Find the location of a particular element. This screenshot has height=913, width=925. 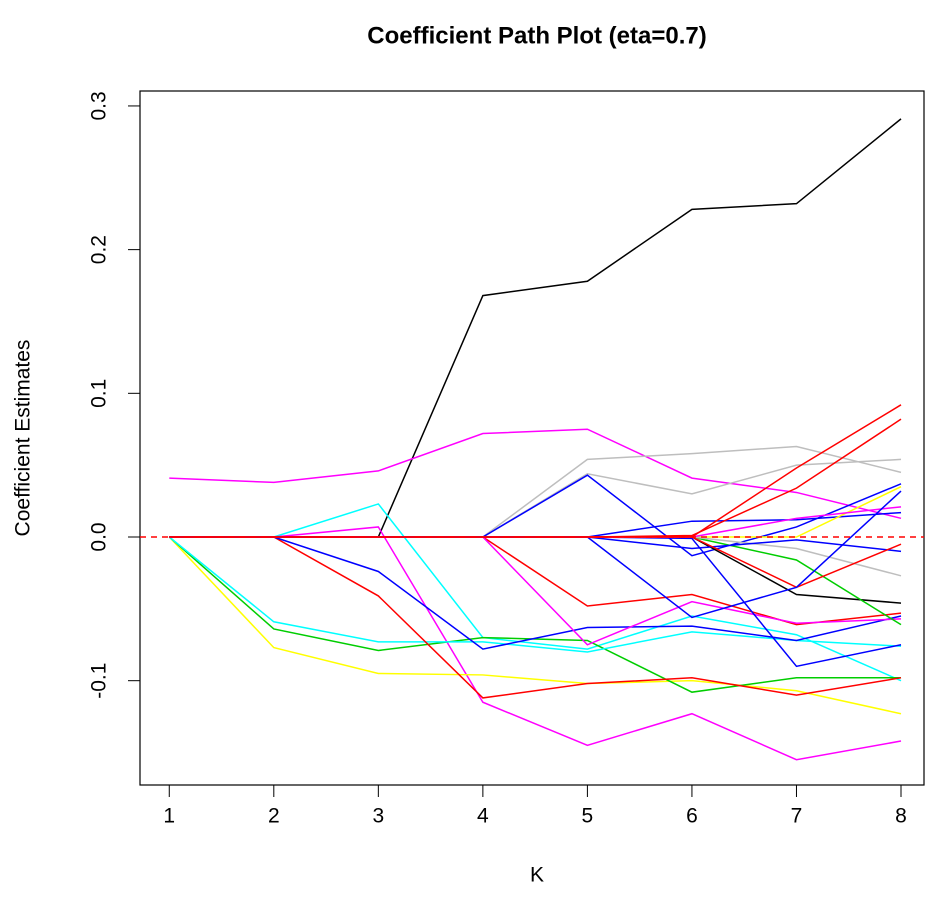

x-tick-label: 2 is located at coordinates (274, 816).